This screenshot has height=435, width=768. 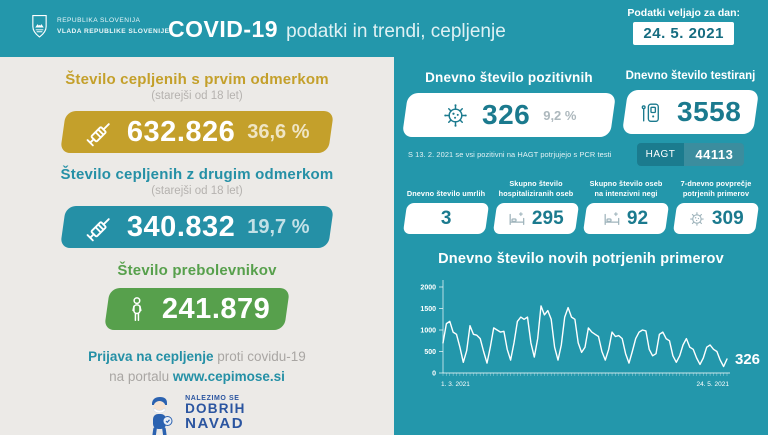 I want to click on recovered-badge: 241.879, so click(x=197, y=309).